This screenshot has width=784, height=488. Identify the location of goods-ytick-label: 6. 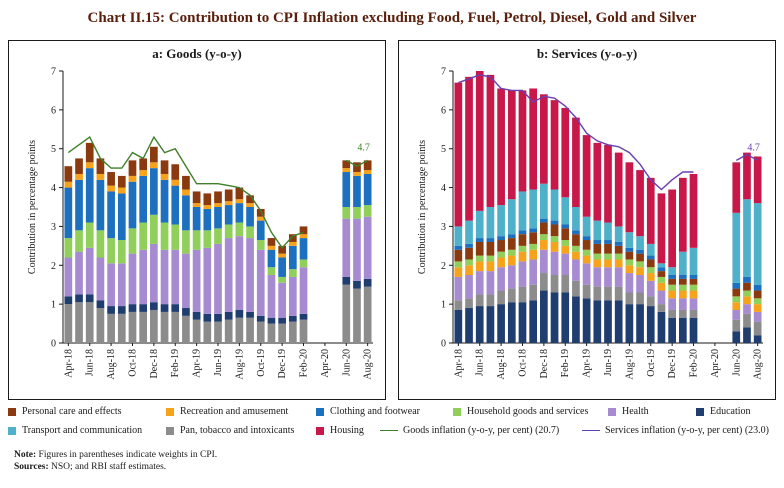
(53, 110).